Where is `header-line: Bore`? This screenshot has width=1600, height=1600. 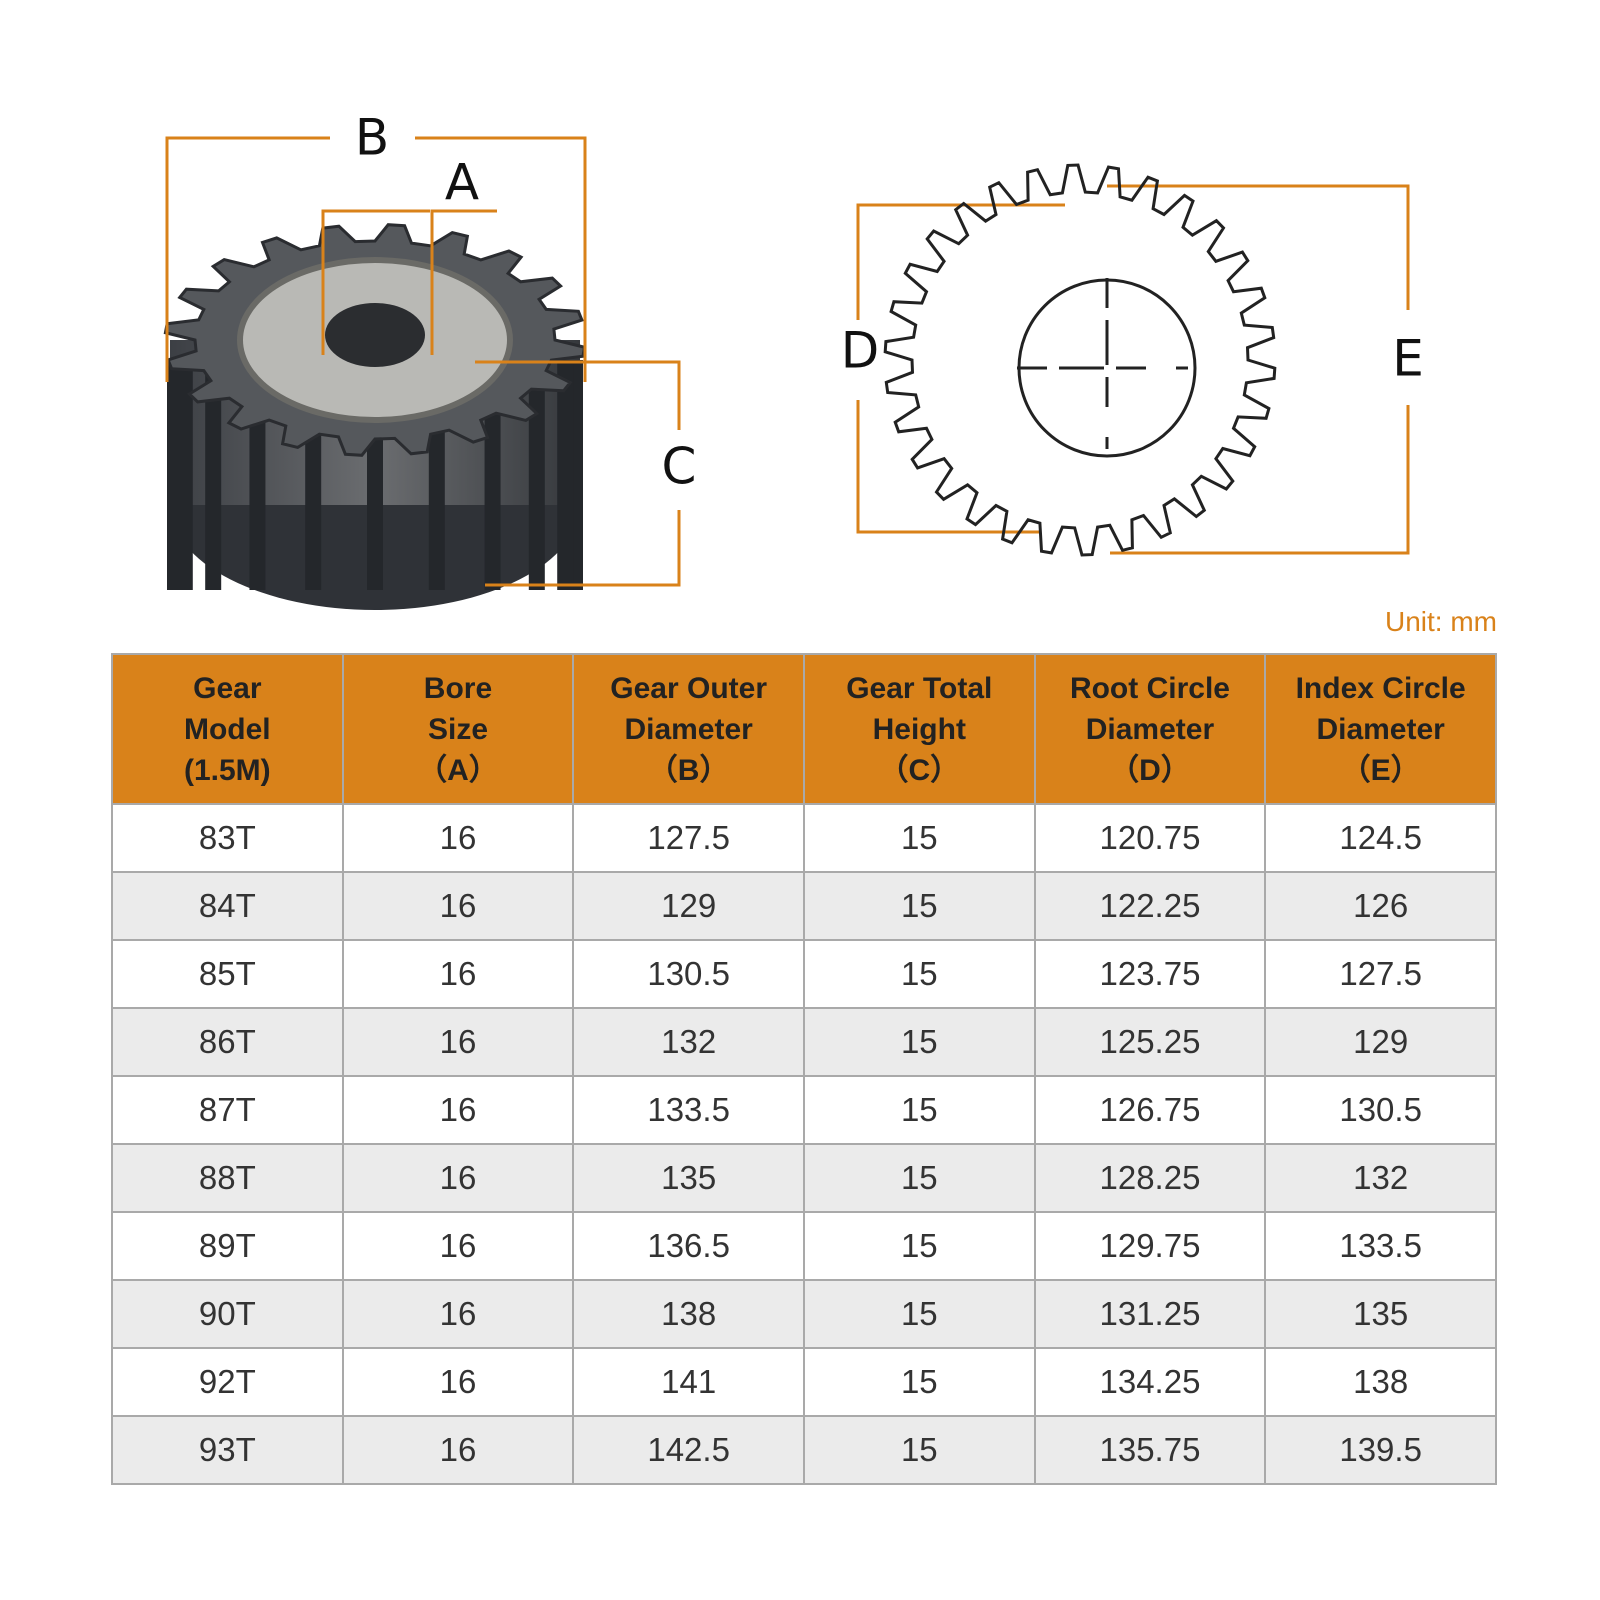 header-line: Bore is located at coordinates (458, 688).